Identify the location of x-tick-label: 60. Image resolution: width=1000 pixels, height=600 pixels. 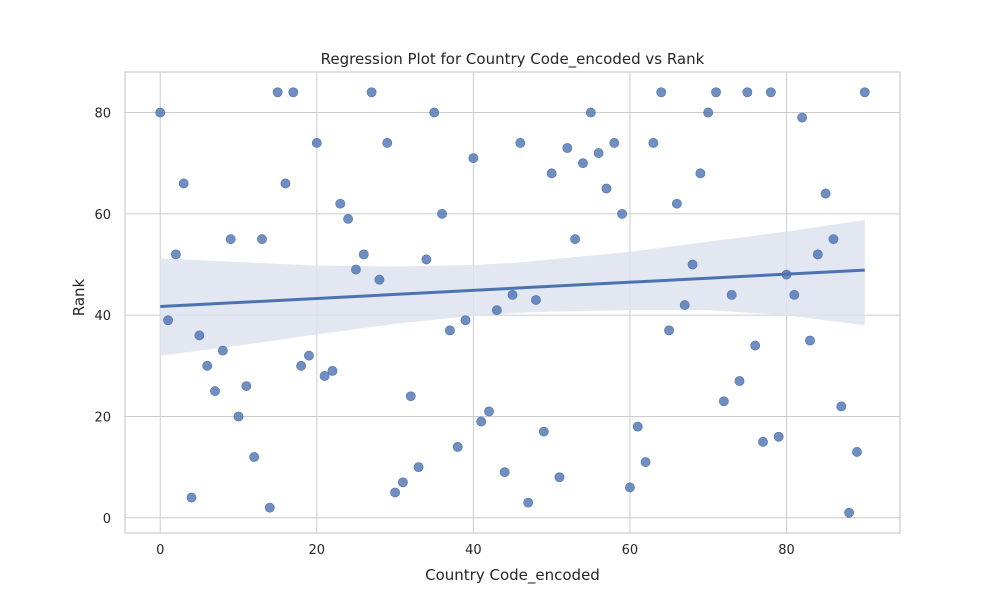
(630, 550).